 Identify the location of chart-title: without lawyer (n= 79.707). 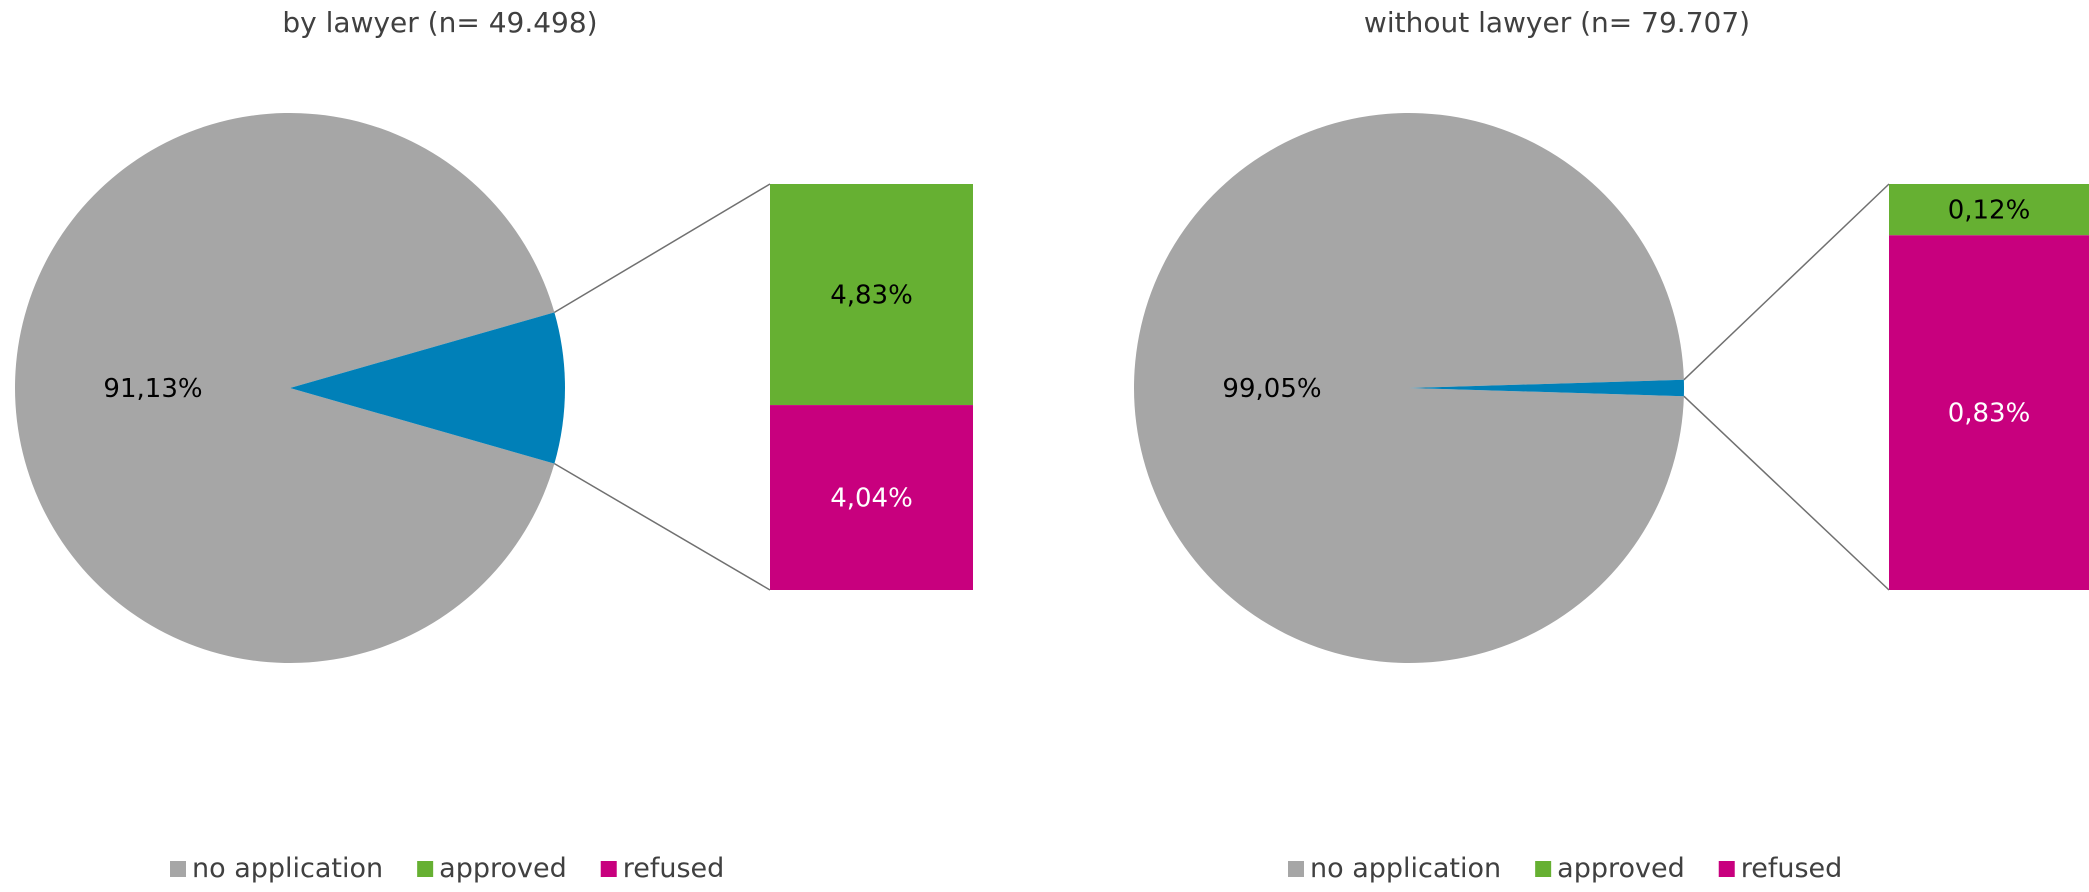
(1557, 22).